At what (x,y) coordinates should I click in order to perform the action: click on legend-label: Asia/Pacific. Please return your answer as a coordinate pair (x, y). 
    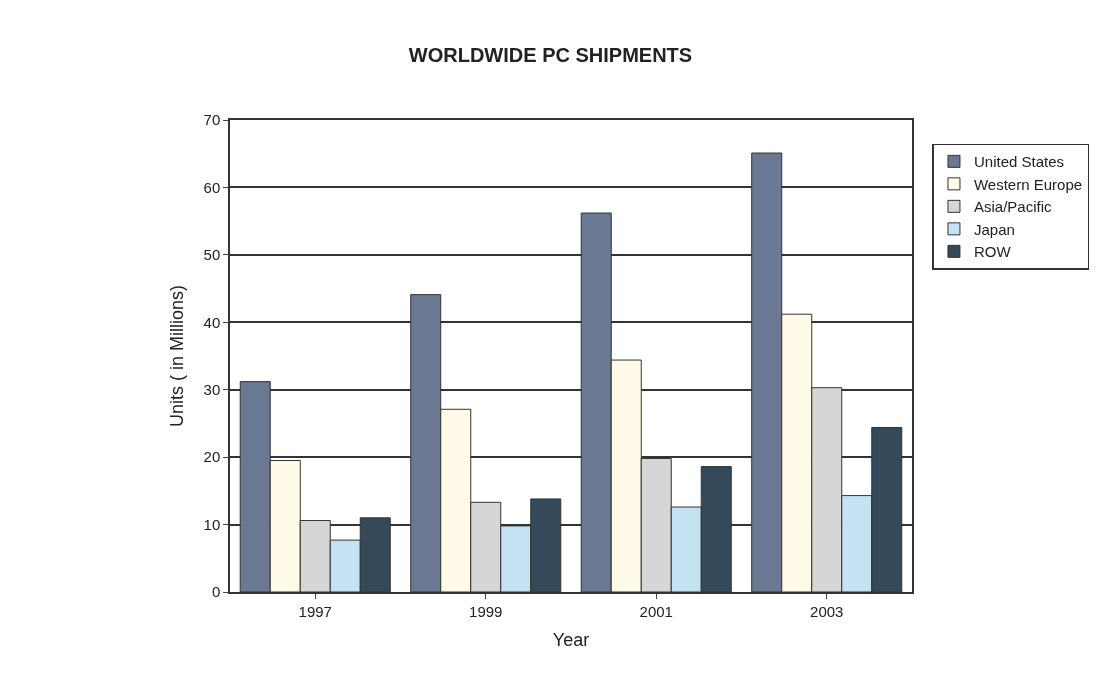
    Looking at the image, I should click on (1012, 207).